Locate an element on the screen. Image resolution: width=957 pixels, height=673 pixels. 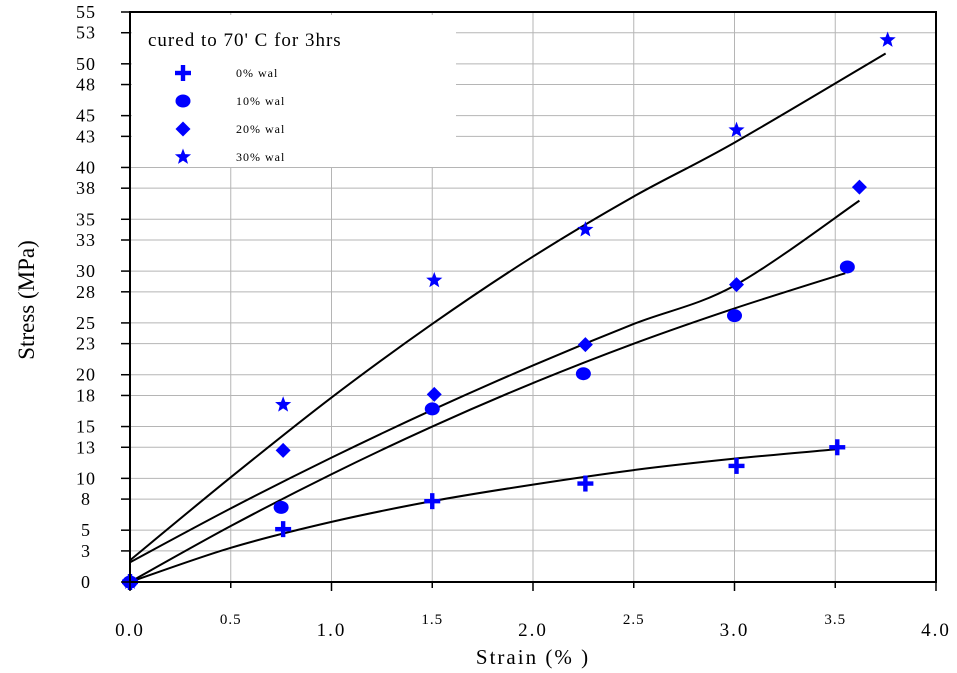
y-tick-label: 55 is located at coordinates (86, 12).